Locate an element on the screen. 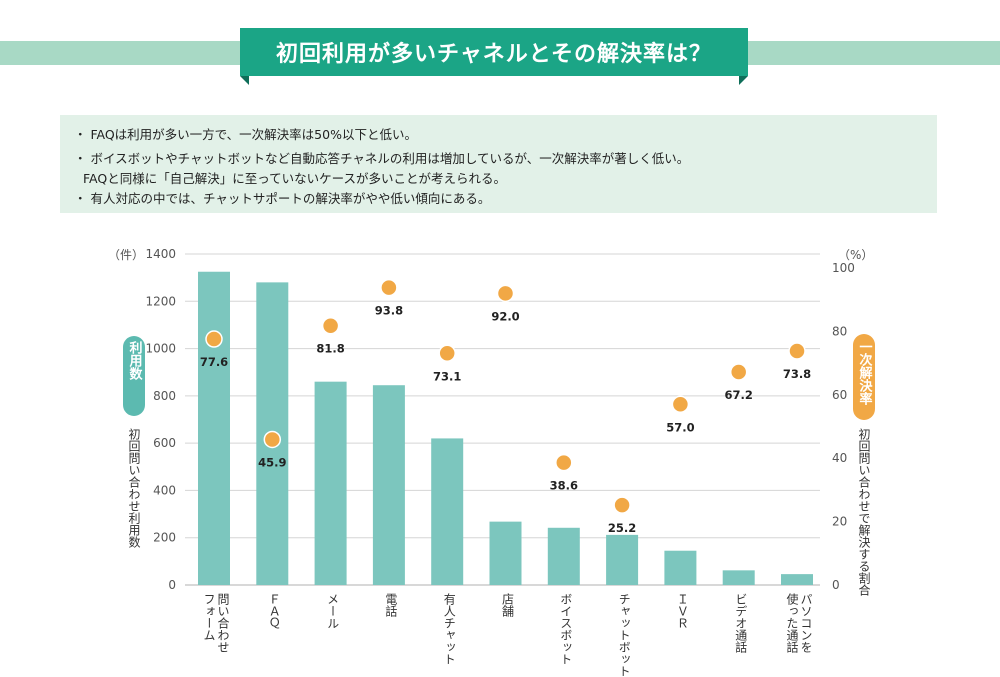  right-axis-title: 初回問い合わせで解決する割合 is located at coordinates (864, 512).